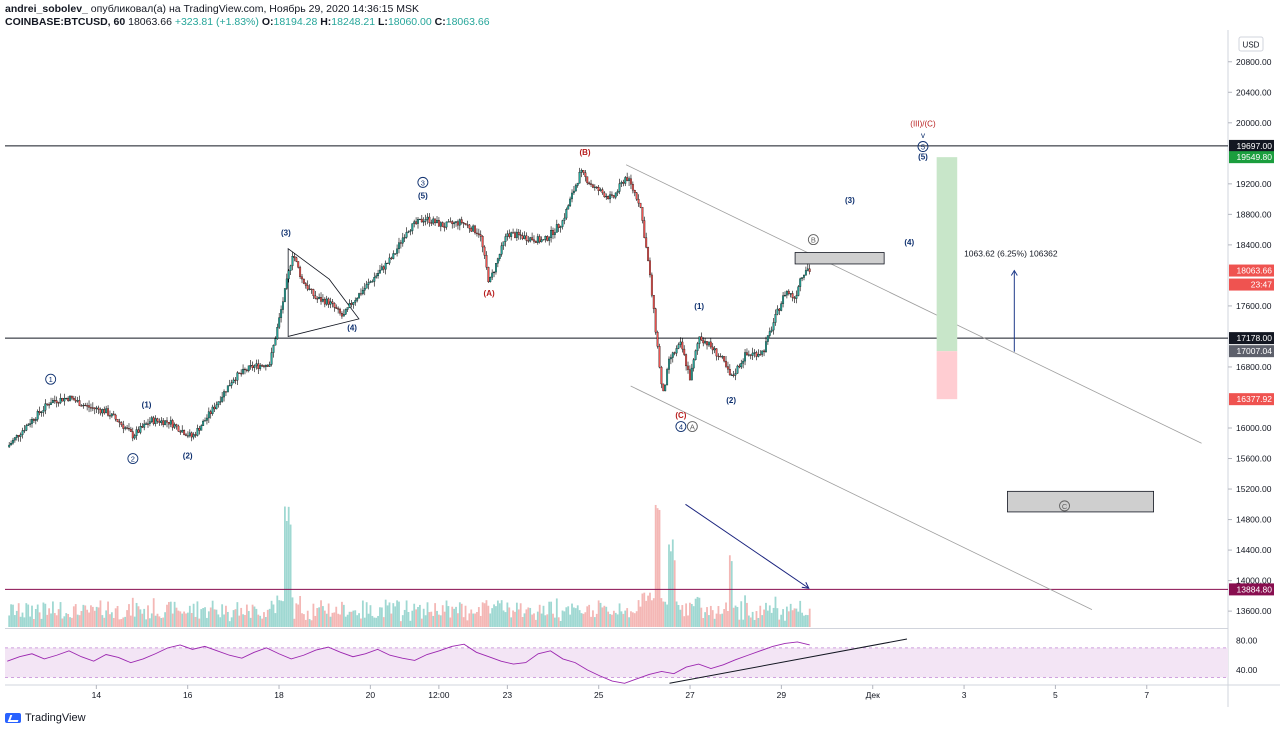  I want to click on x-tick-label: 14, so click(97, 695).